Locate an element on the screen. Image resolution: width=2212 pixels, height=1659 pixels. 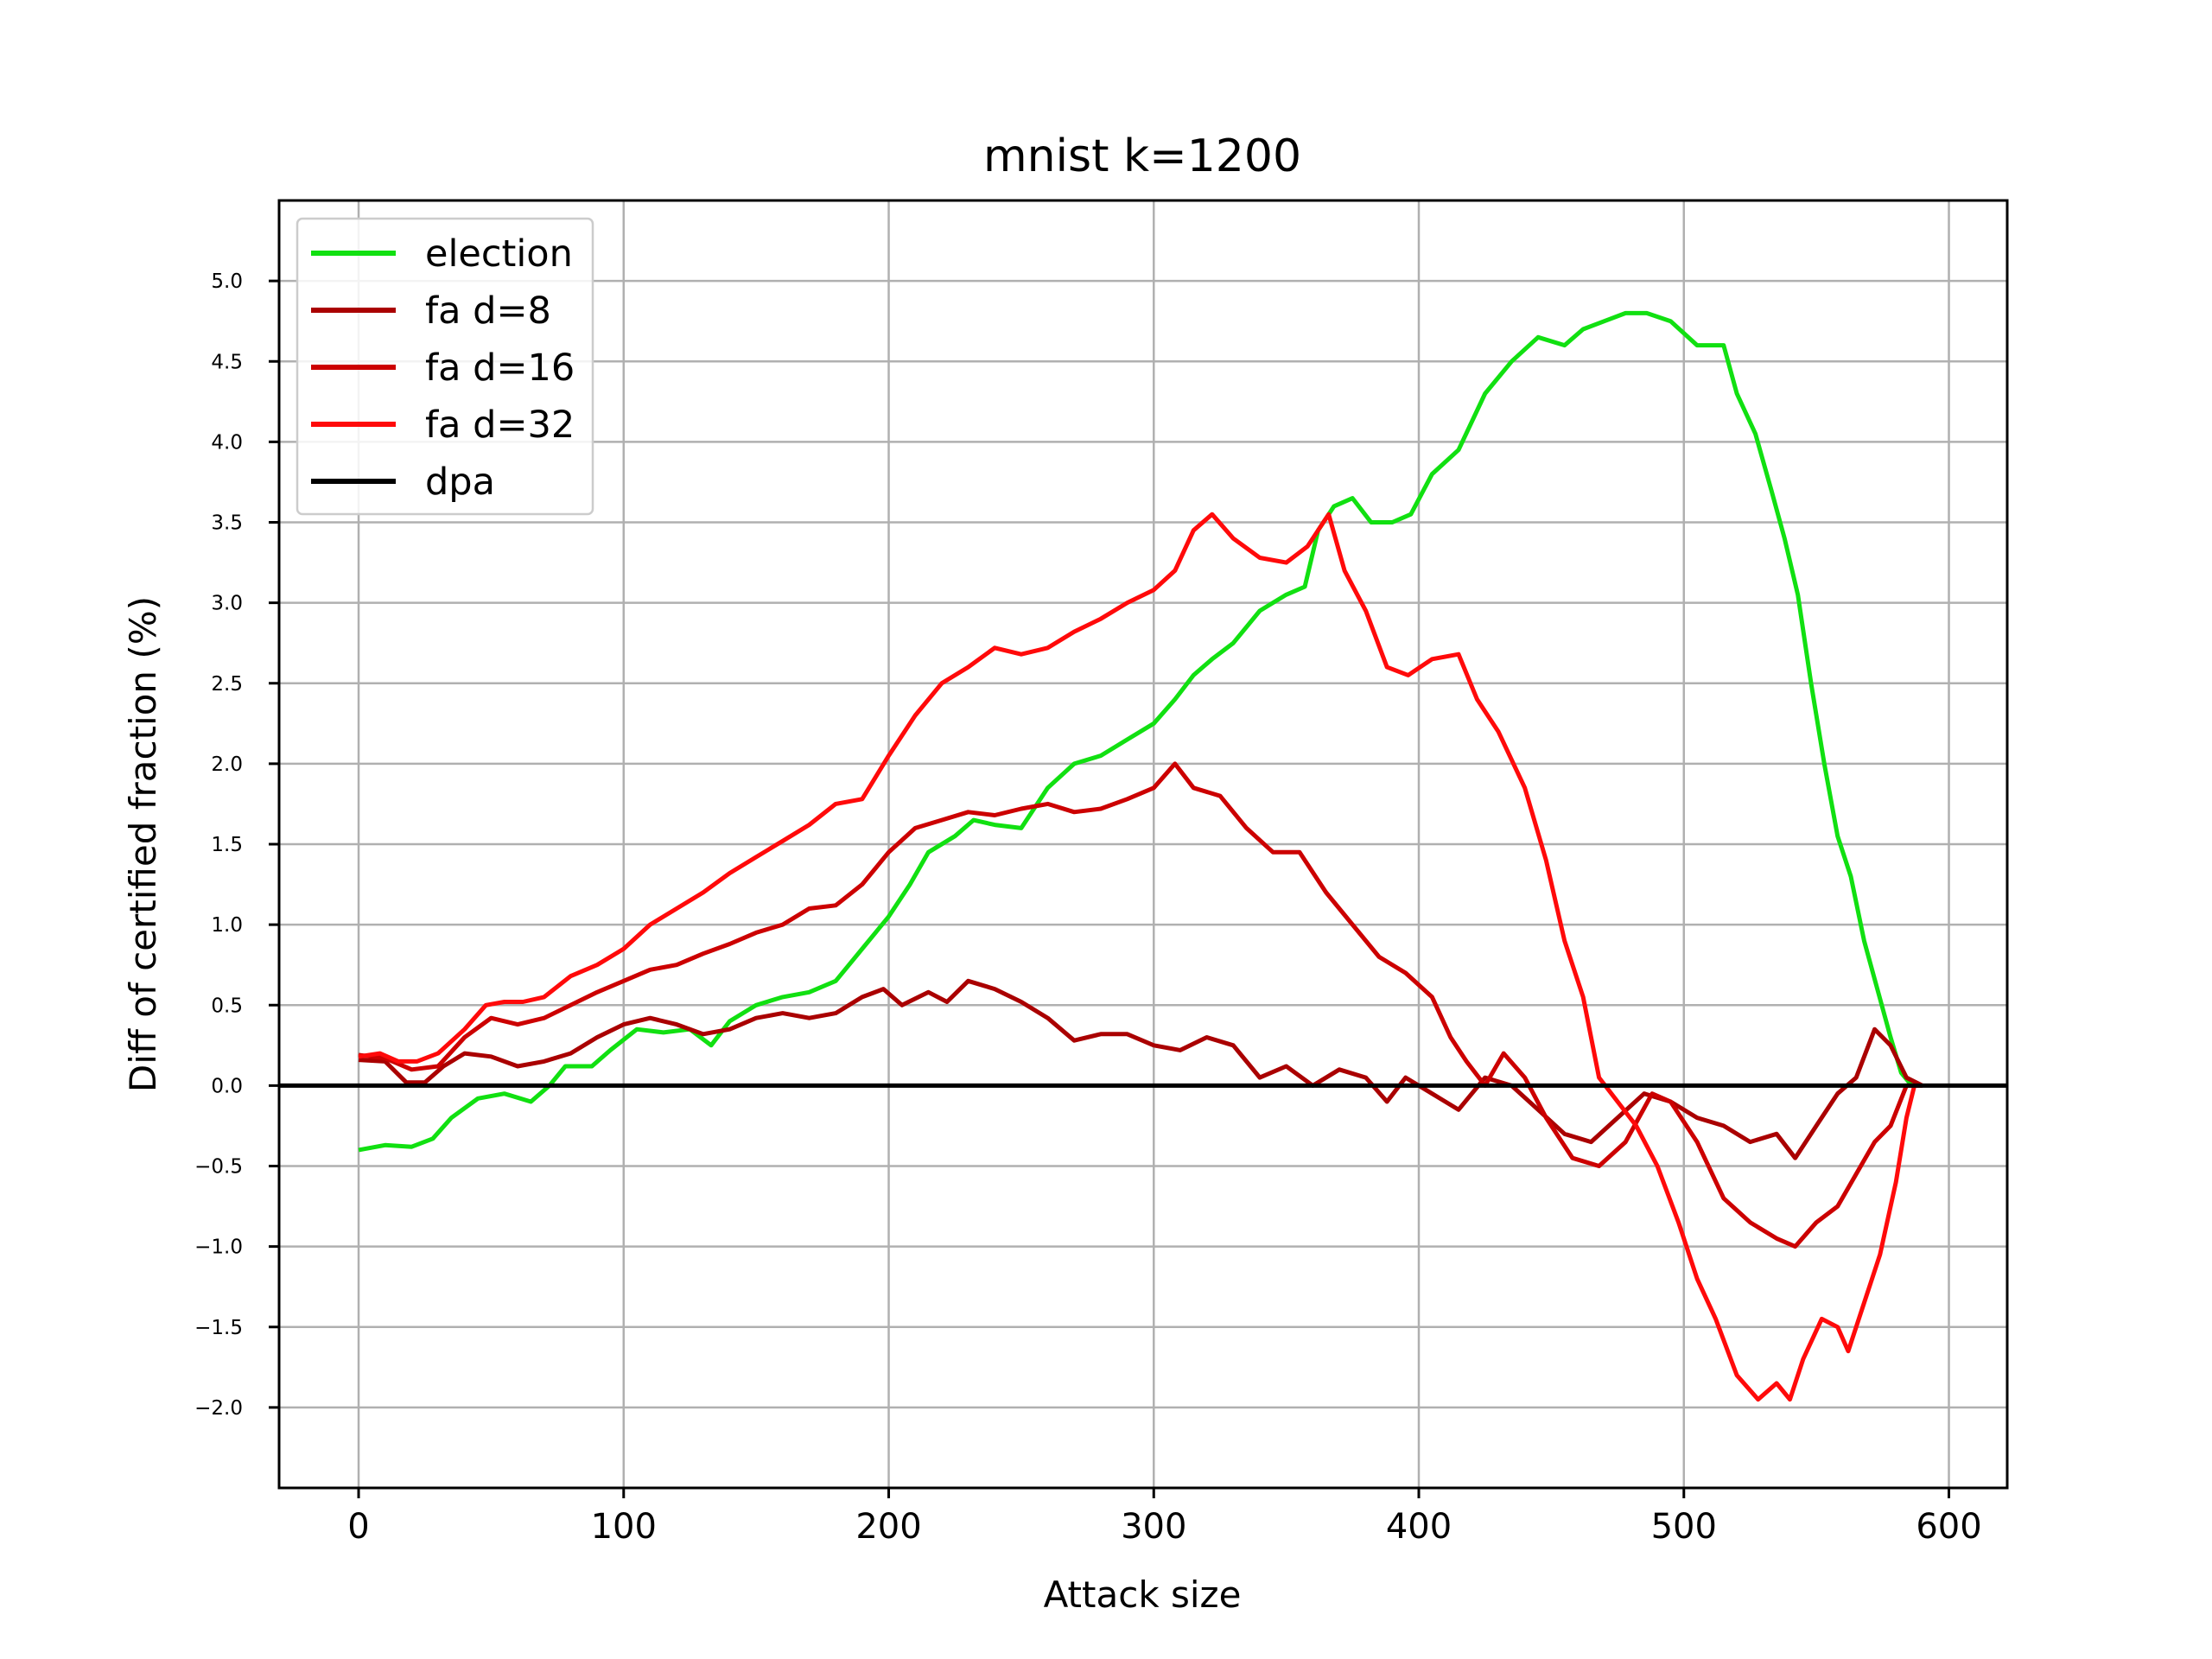
legend-box is located at coordinates (445, 366).